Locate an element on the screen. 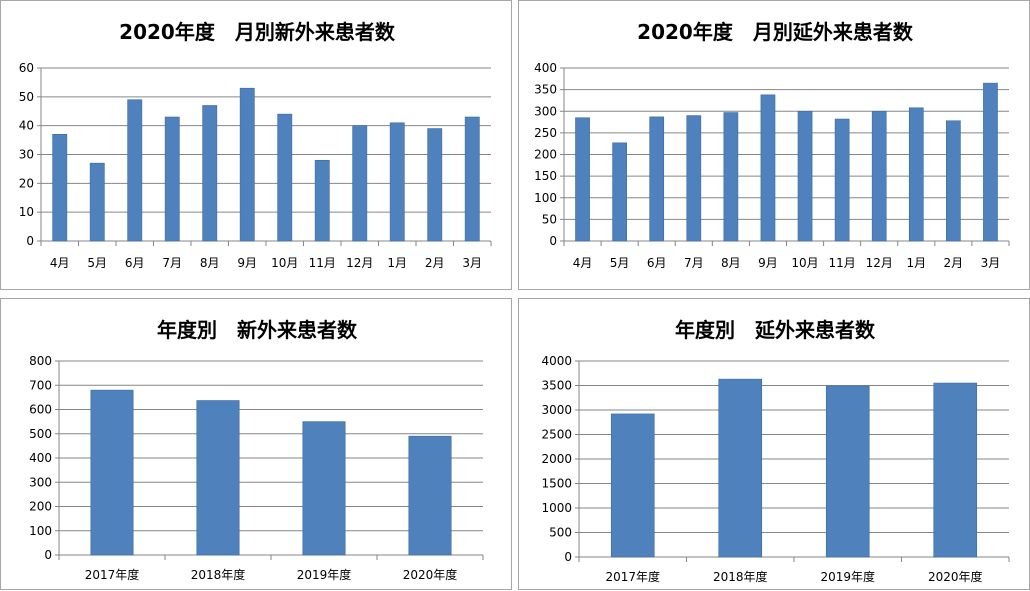 This screenshot has width=1030, height=591. y-tick-label: 30 is located at coordinates (26, 155).